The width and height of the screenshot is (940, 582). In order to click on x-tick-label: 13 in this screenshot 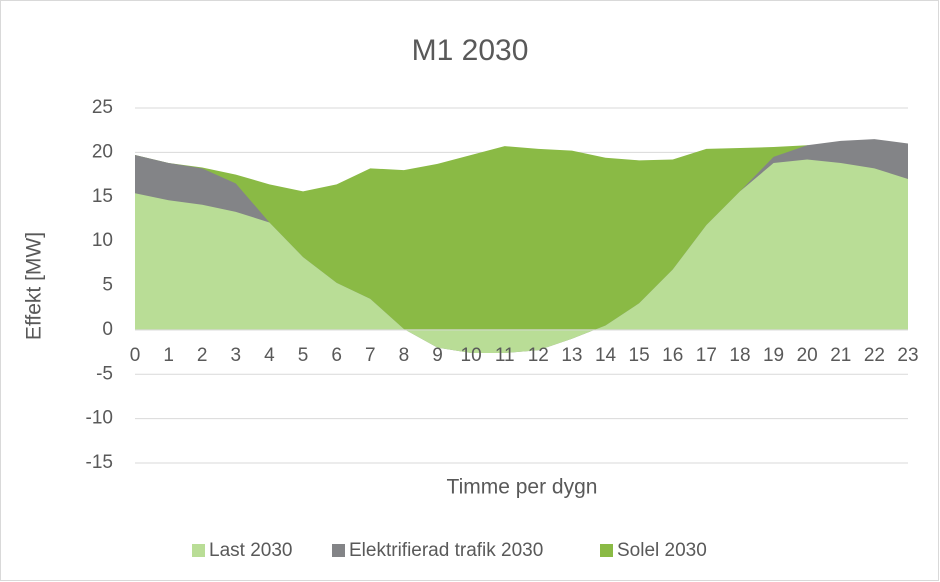, I will do `click(571, 355)`.